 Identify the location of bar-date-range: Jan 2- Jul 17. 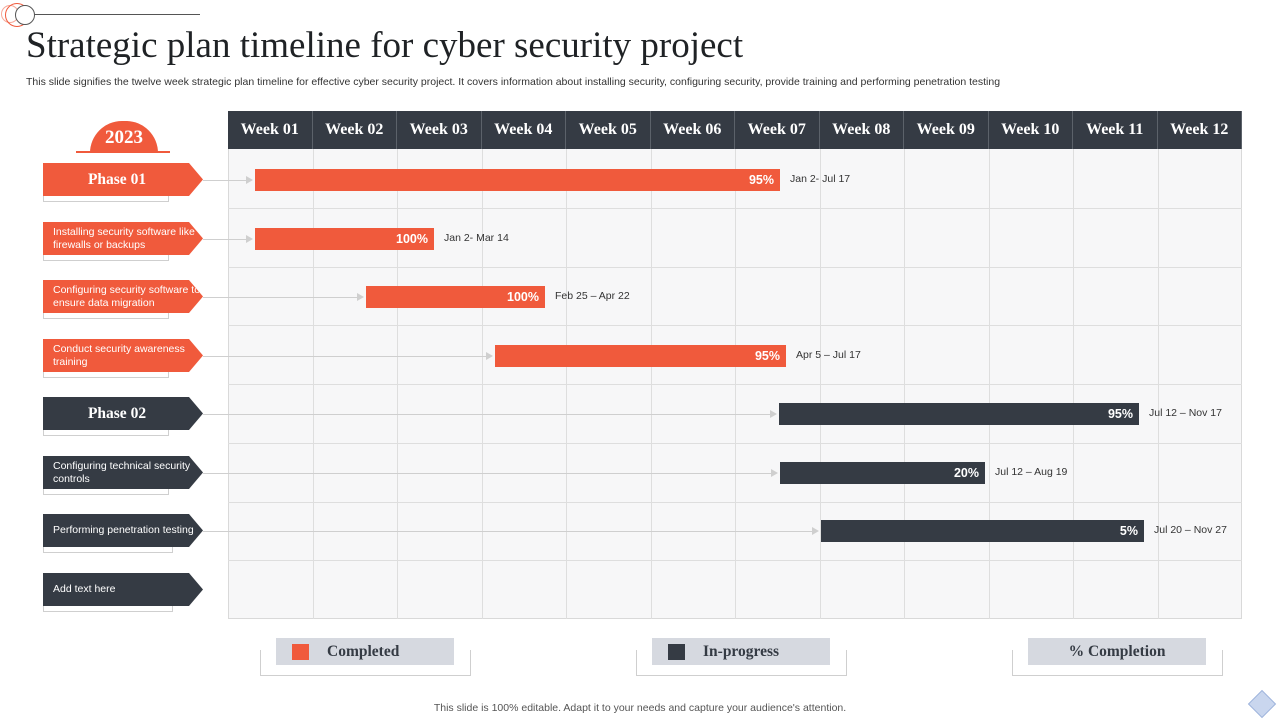
(820, 179).